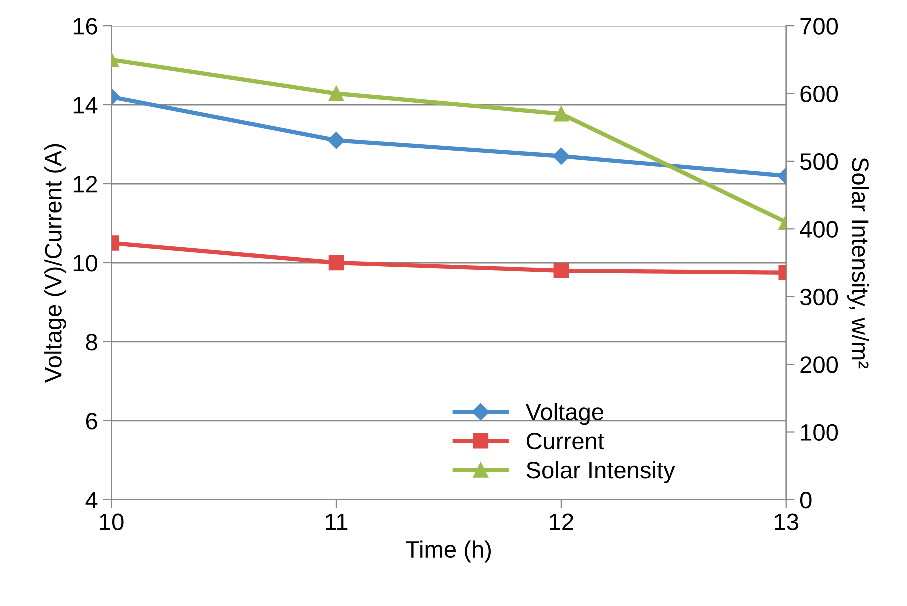 This screenshot has width=907, height=606. What do you see at coordinates (449, 551) in the screenshot?
I see `x-axis-title: Time (h)` at bounding box center [449, 551].